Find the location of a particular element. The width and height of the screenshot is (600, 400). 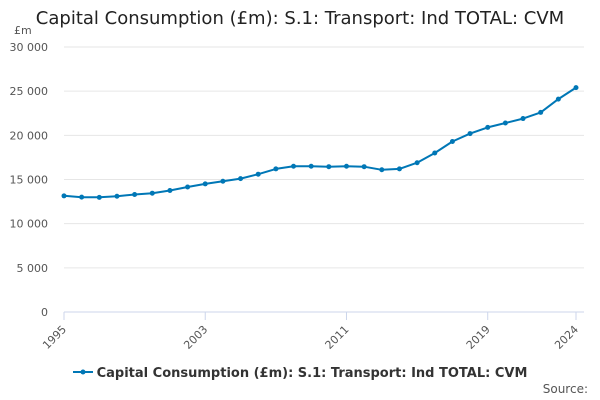

y-axis-label: £m is located at coordinates (23, 30).